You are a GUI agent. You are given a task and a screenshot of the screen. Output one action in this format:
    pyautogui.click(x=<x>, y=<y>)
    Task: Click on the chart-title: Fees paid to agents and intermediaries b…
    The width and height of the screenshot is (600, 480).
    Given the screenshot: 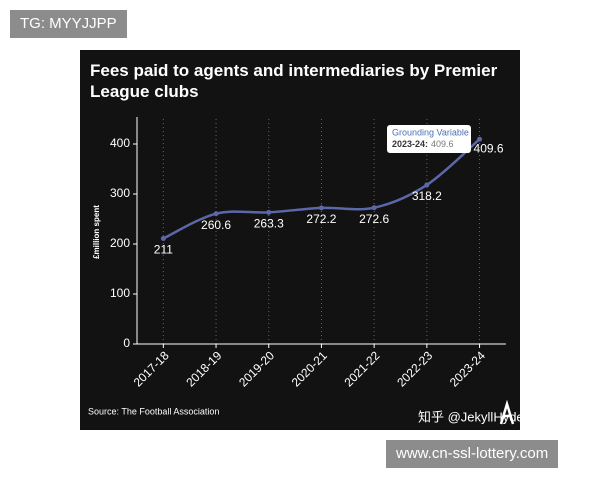 What is the action you would take?
    pyautogui.click(x=294, y=81)
    